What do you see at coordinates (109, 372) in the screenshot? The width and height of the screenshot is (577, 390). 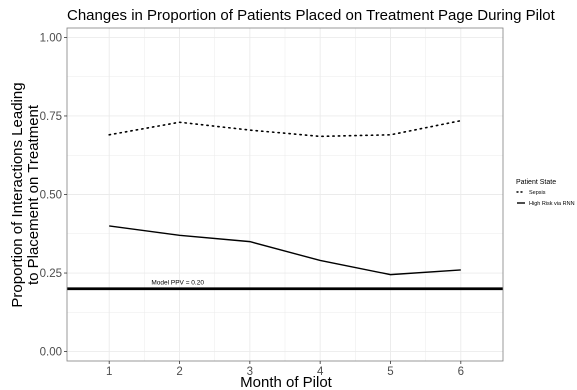 I see `x-tick-label: 1` at bounding box center [109, 372].